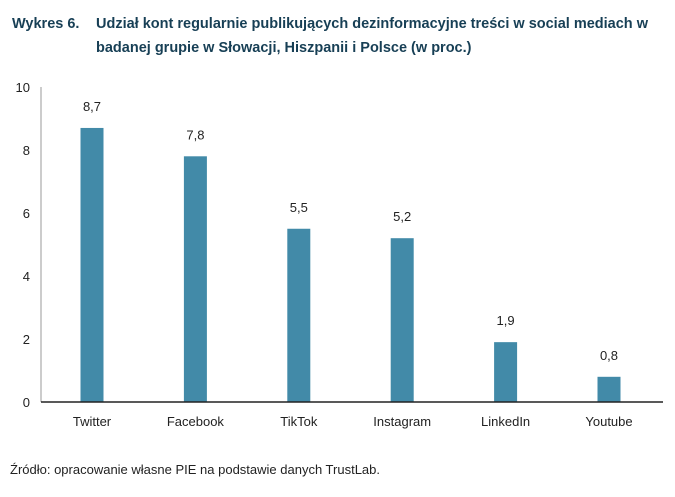 The height and width of the screenshot is (497, 675). What do you see at coordinates (26, 402) in the screenshot?
I see `y-tick-label: 0` at bounding box center [26, 402].